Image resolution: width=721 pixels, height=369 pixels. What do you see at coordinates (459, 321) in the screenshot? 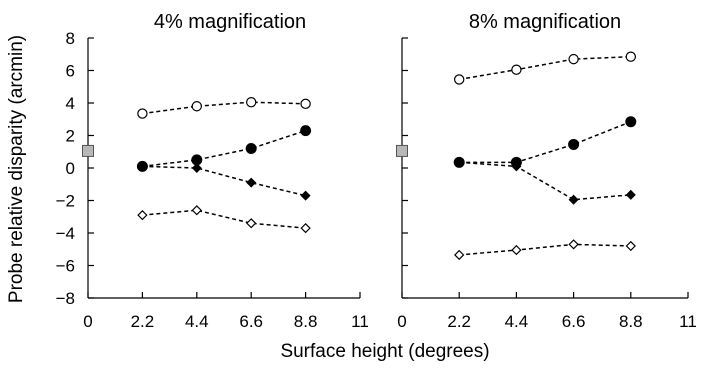
I see `panel-2-x-tick-label: 2.2` at bounding box center [459, 321].